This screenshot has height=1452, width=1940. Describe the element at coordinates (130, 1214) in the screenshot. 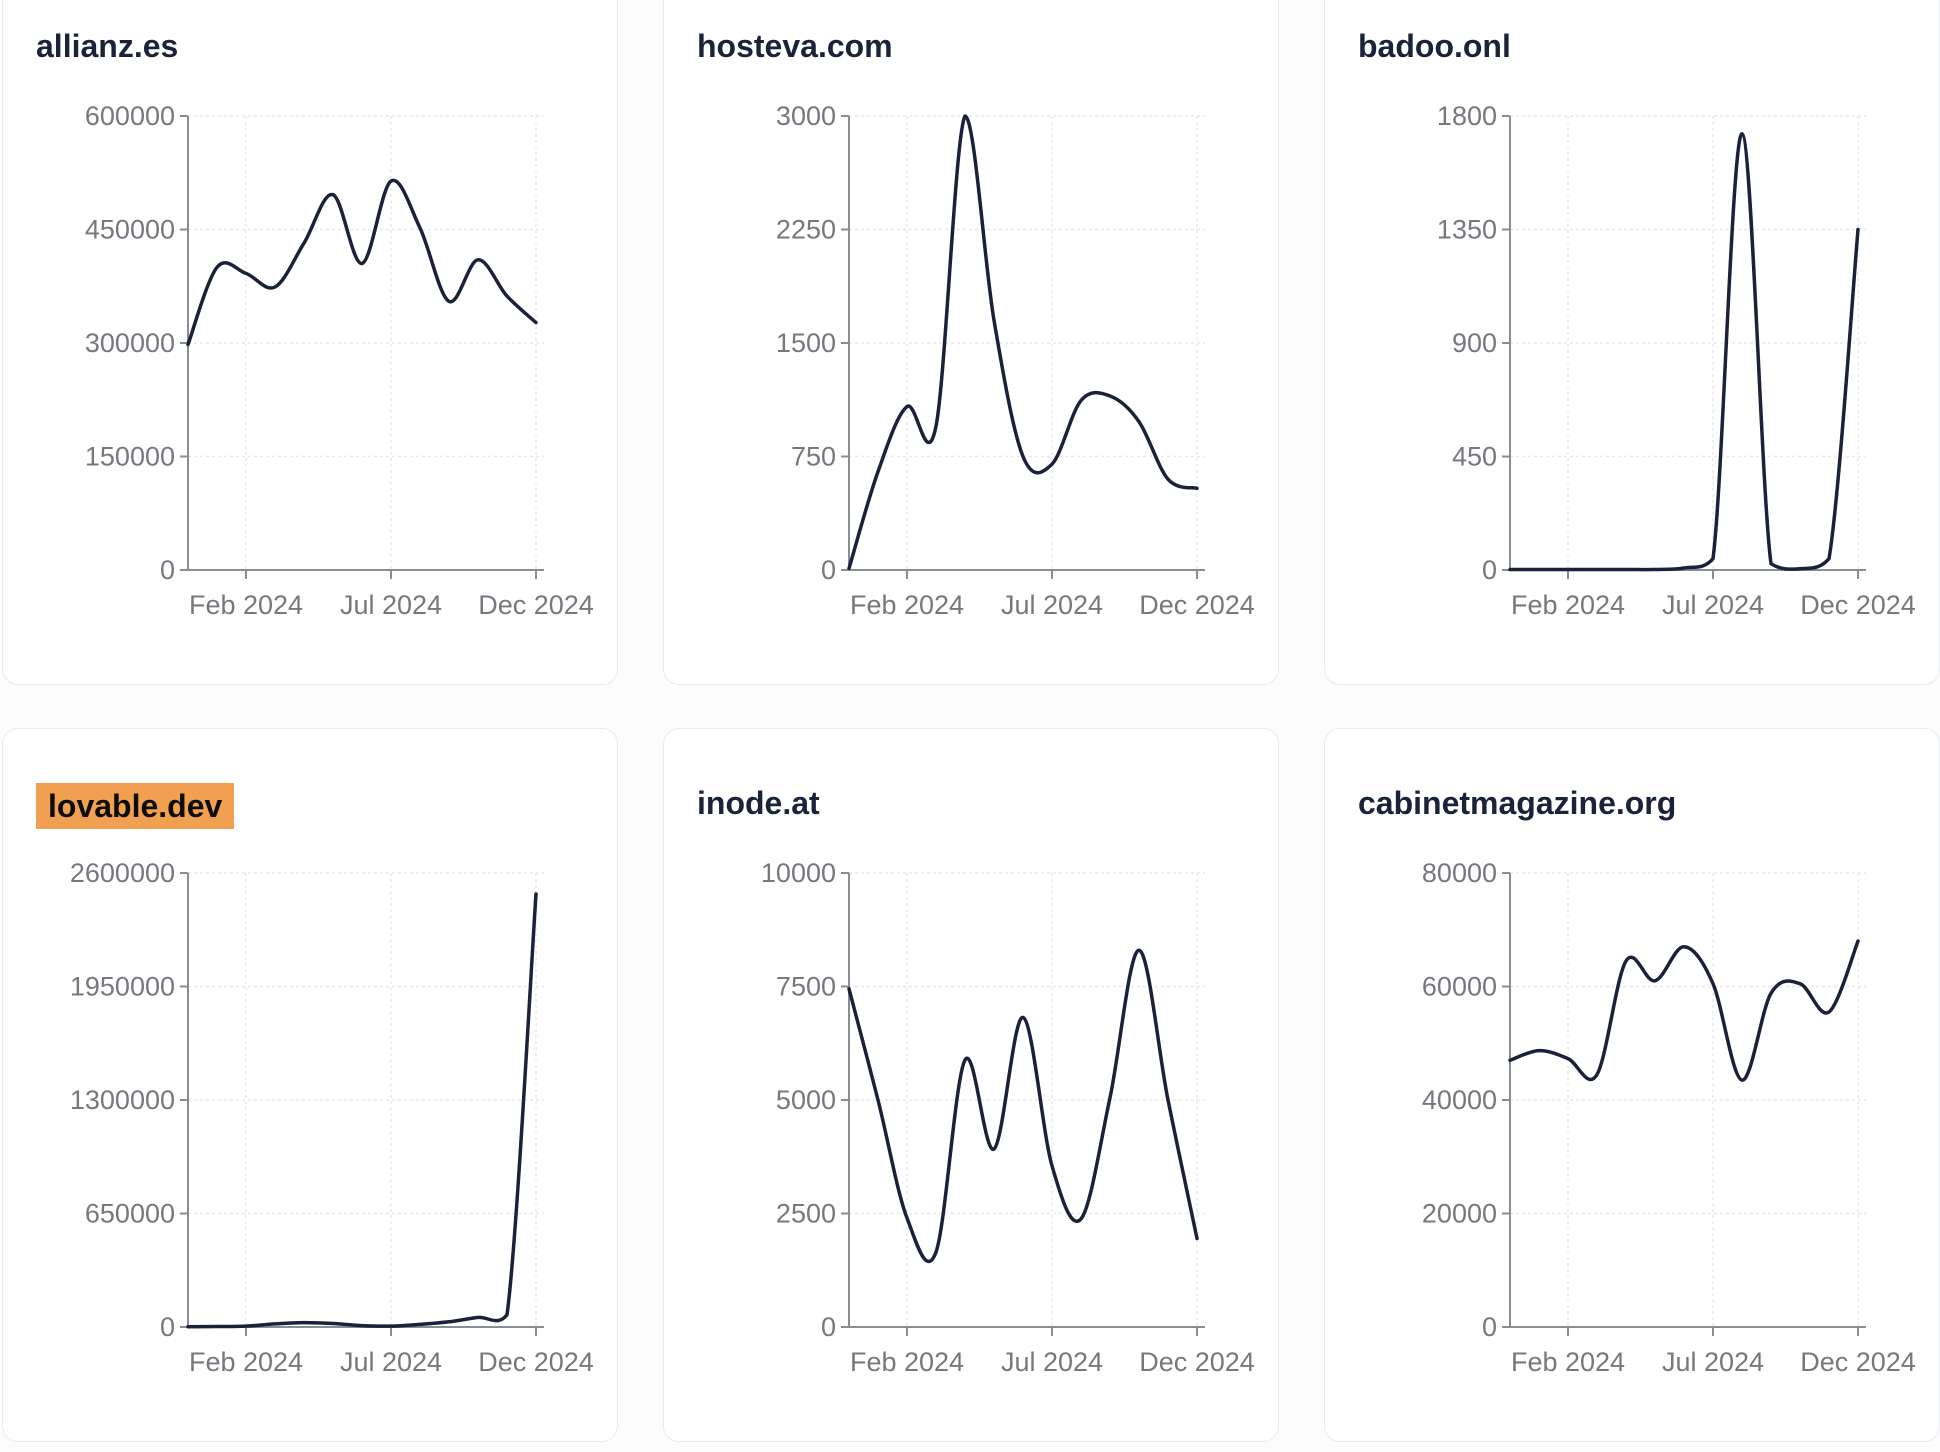

I see `y-tick-label: 650000` at that location.